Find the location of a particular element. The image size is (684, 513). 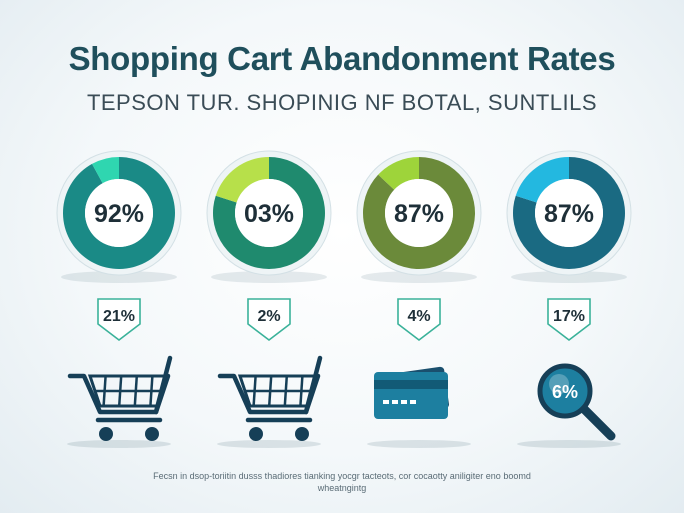

donut-label: 03% is located at coordinates (269, 214).